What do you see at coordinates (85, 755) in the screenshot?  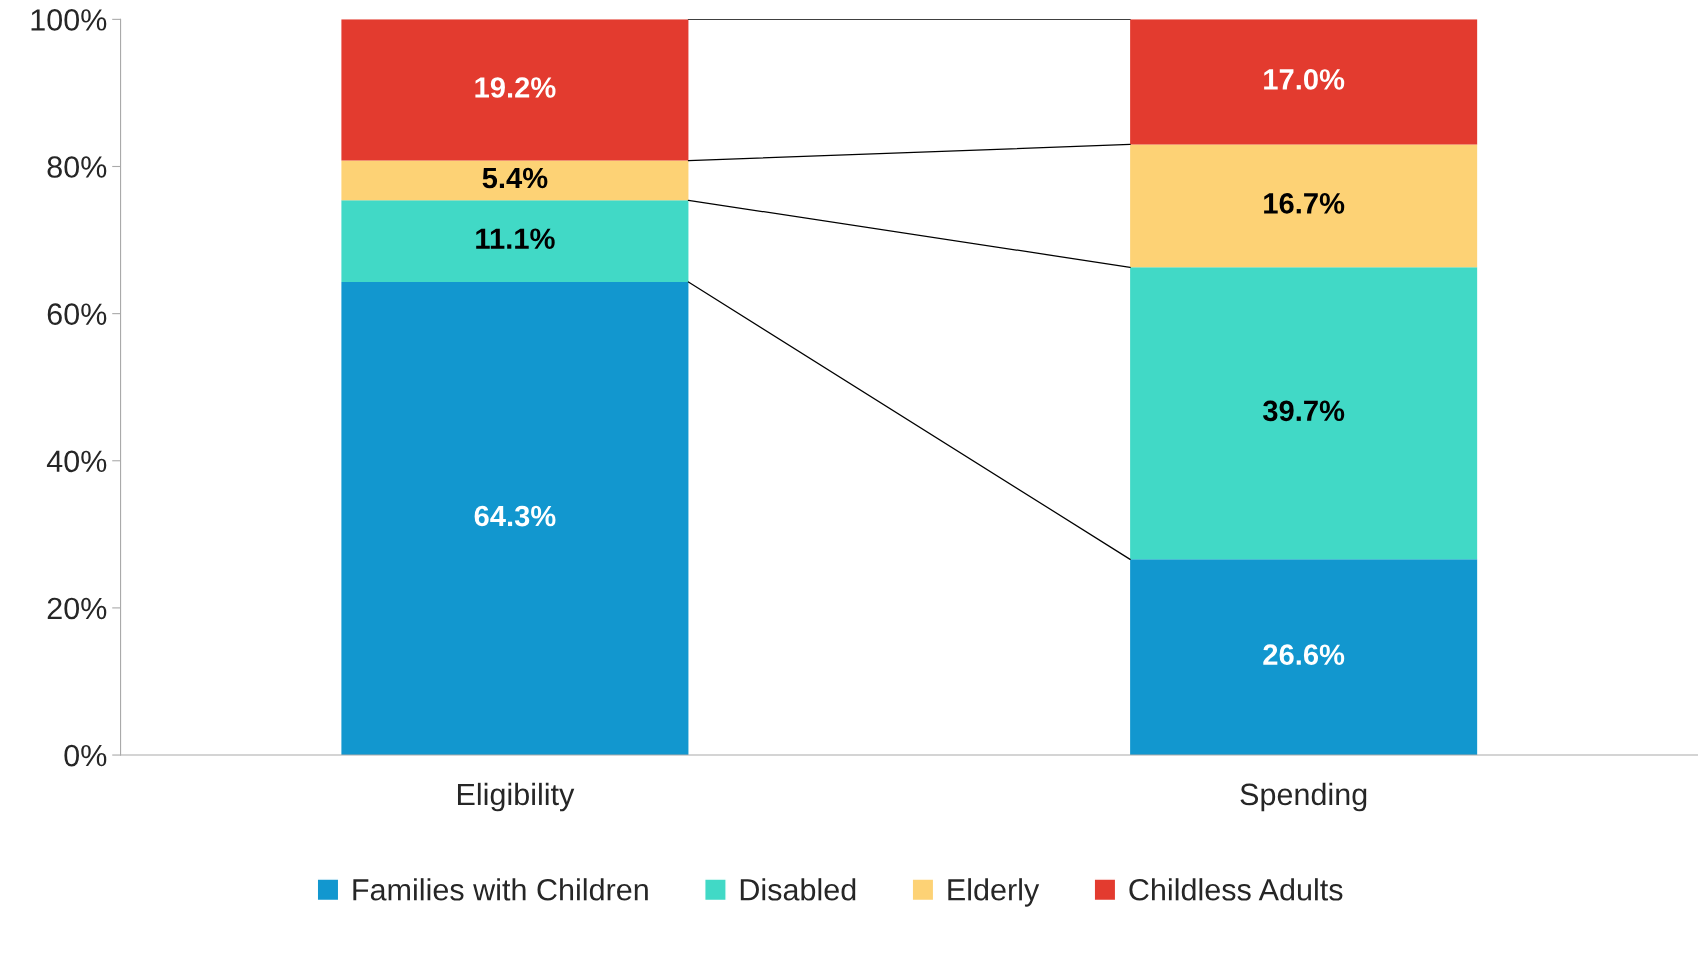 I see `y-tick-label: 0%` at bounding box center [85, 755].